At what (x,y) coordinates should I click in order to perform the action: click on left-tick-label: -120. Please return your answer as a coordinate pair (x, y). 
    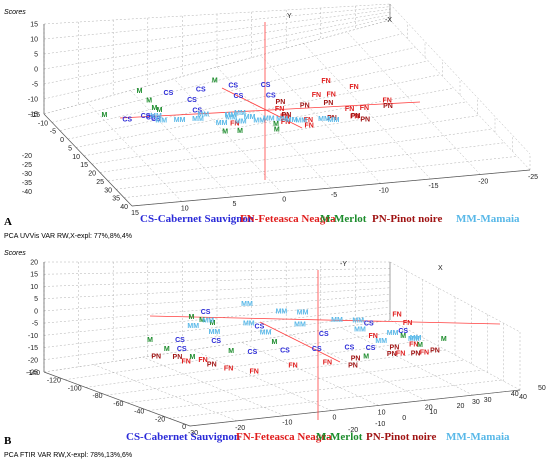
    Looking at the image, I should click on (54, 381).